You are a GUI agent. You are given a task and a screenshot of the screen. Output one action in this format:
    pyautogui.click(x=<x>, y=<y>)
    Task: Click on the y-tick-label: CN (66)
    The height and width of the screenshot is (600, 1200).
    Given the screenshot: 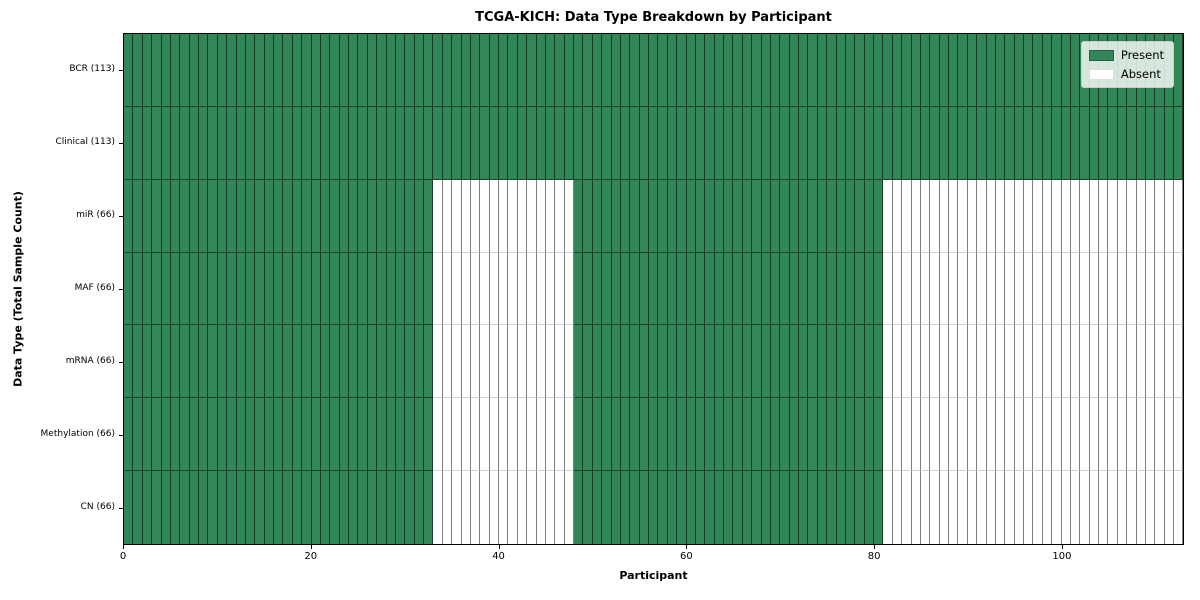 What is the action you would take?
    pyautogui.click(x=97, y=507)
    